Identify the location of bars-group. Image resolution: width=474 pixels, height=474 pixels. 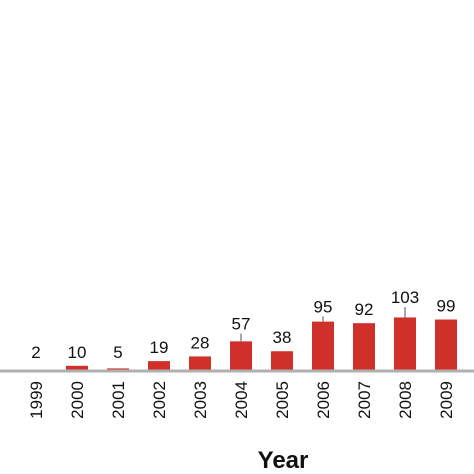
(241, 344).